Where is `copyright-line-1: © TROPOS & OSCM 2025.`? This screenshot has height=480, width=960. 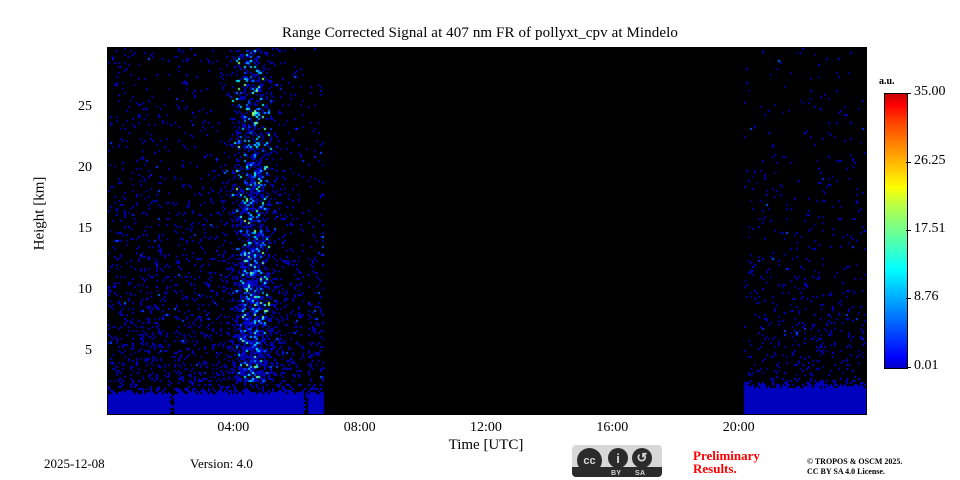
copyright-line-1: © TROPOS & OSCM 2025. is located at coordinates (855, 461).